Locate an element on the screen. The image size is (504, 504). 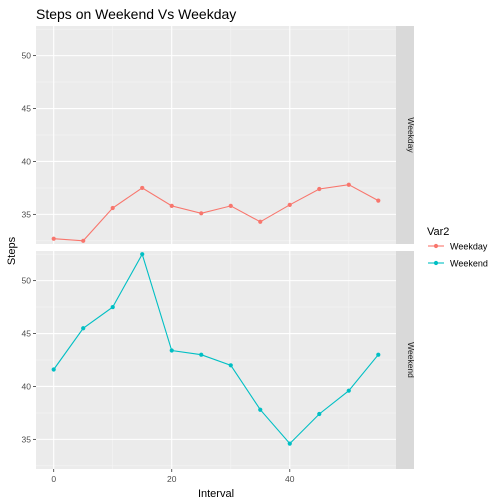
y-axis-title: Steps is located at coordinates (12, 250).